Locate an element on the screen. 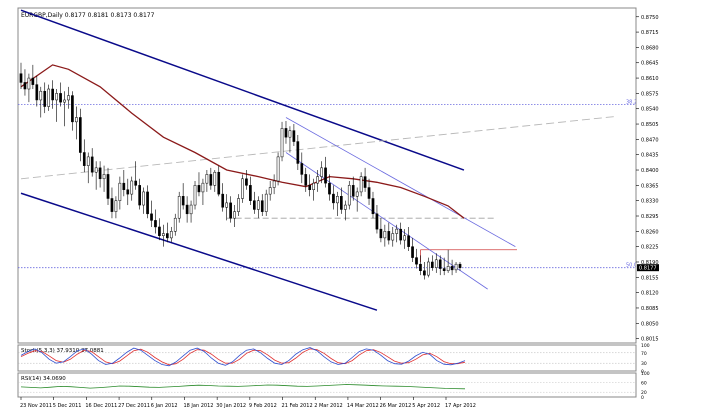  date-tick-label-3: 27 Dec 2011 is located at coordinates (134, 406).